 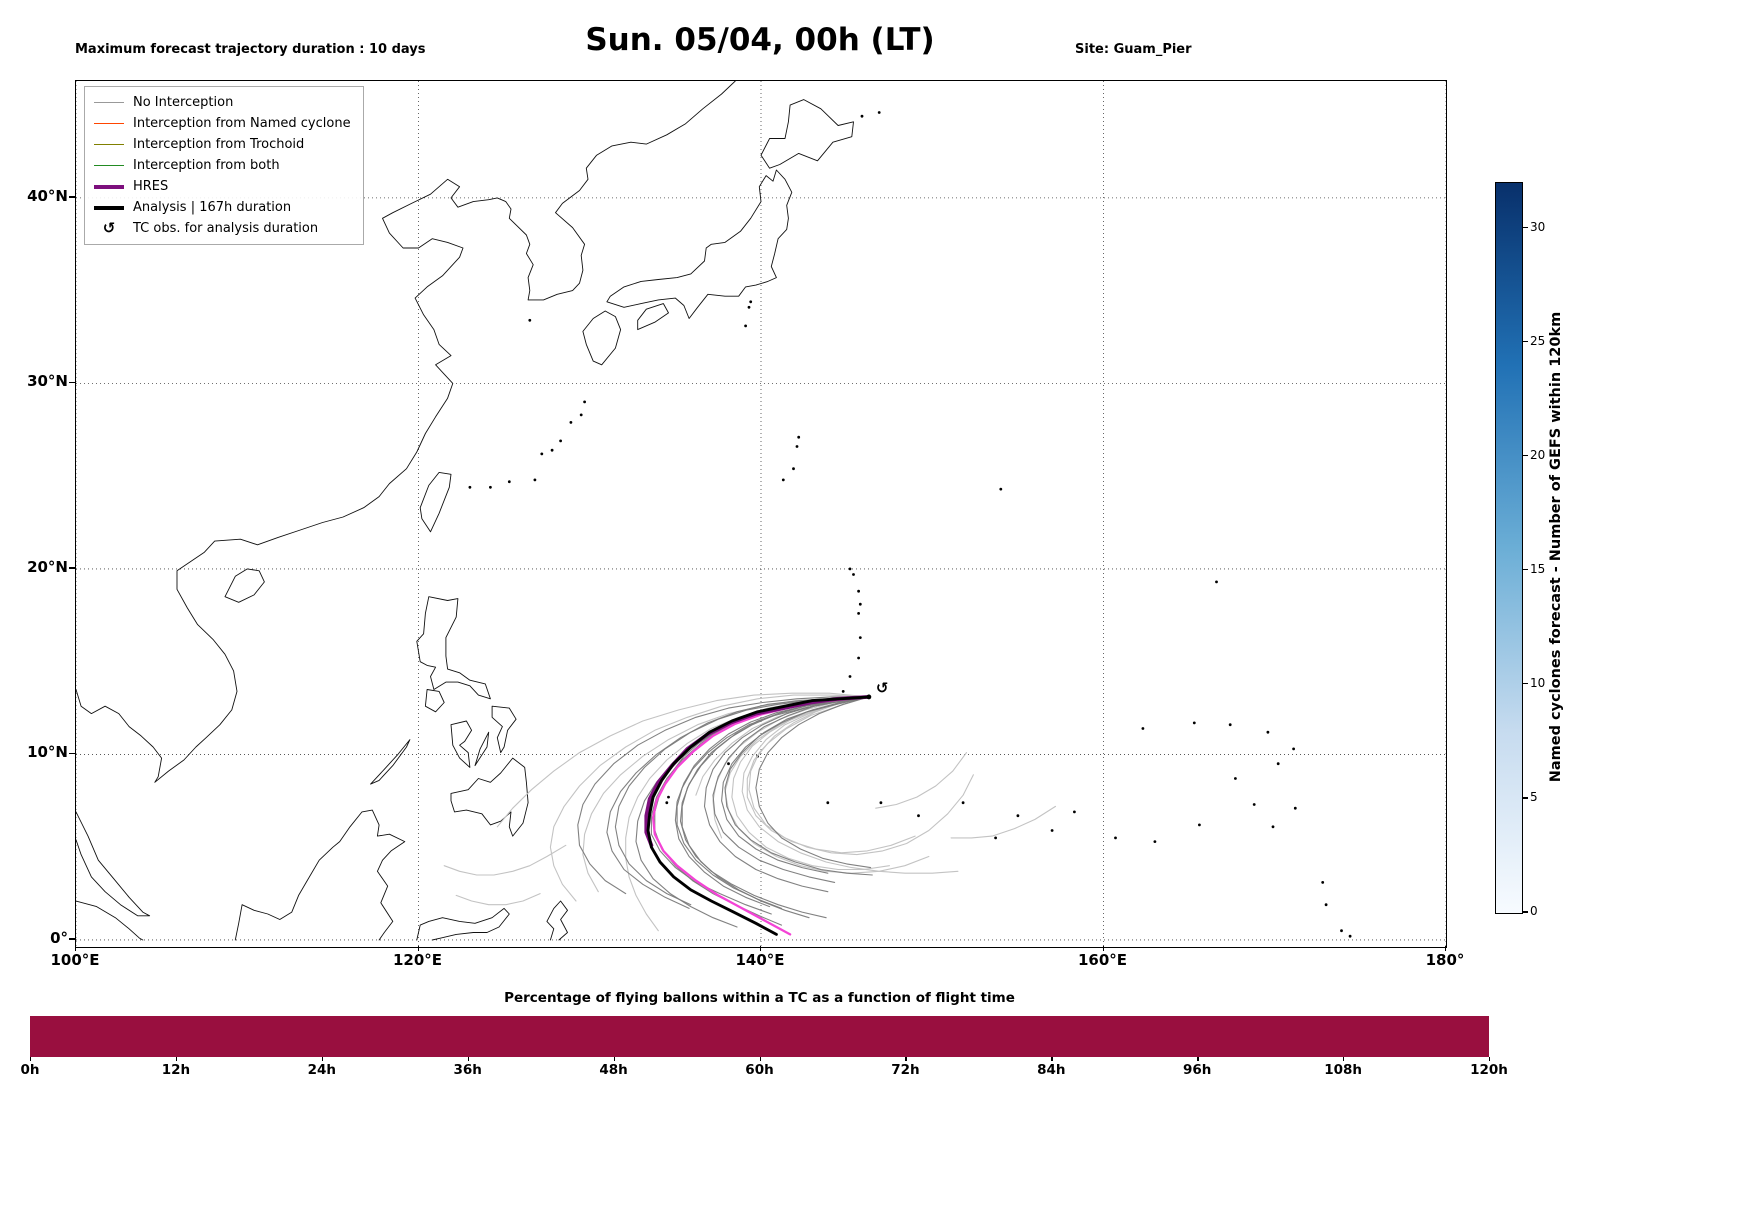 What do you see at coordinates (109, 228) in the screenshot?
I see `tc-obs-legend-icon: ↺` at bounding box center [109, 228].